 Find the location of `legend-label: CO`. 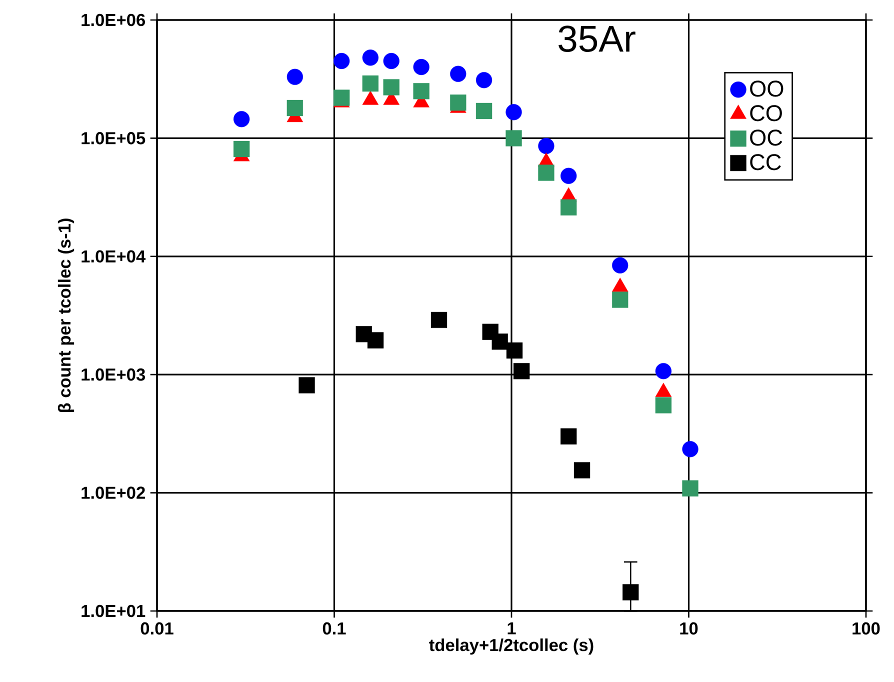

legend-label: CO is located at coordinates (766, 113).